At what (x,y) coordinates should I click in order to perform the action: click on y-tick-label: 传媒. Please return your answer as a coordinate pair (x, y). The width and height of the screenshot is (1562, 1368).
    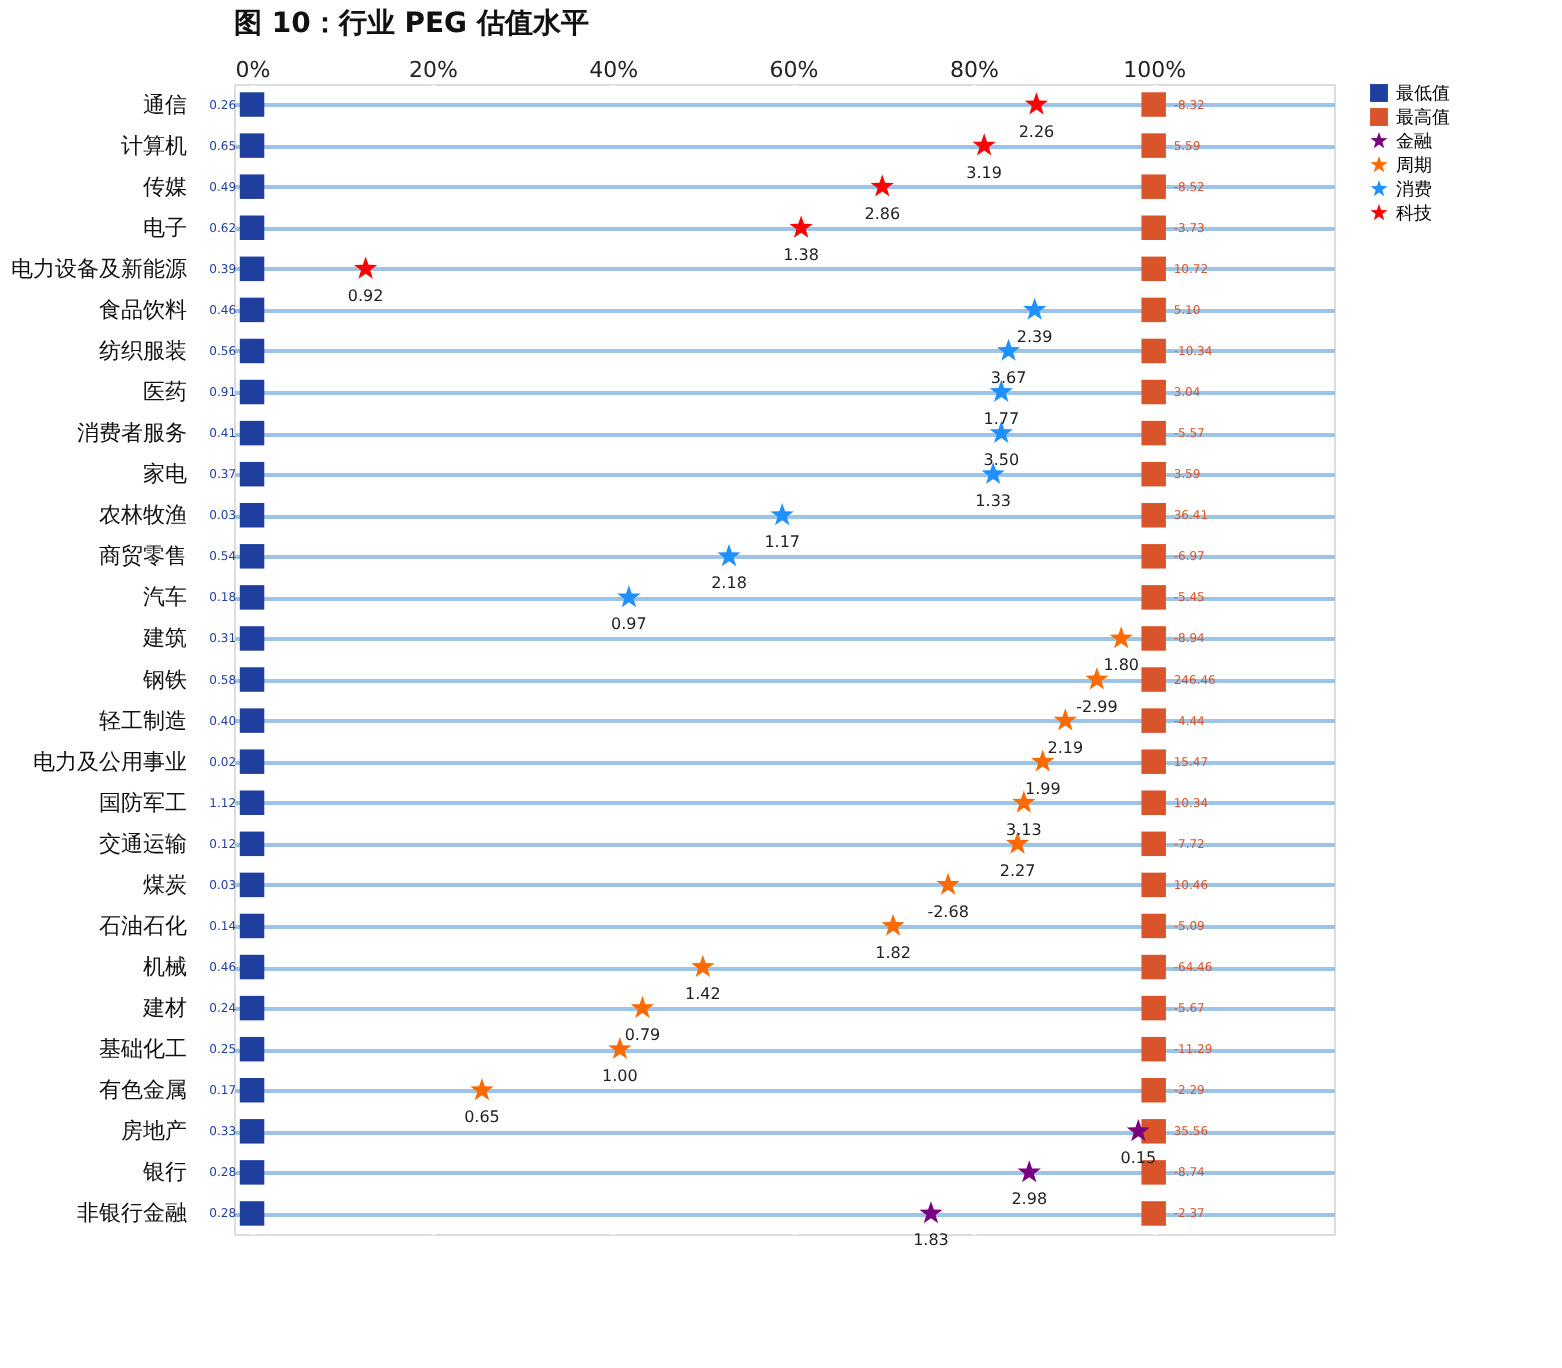
    Looking at the image, I should click on (165, 186).